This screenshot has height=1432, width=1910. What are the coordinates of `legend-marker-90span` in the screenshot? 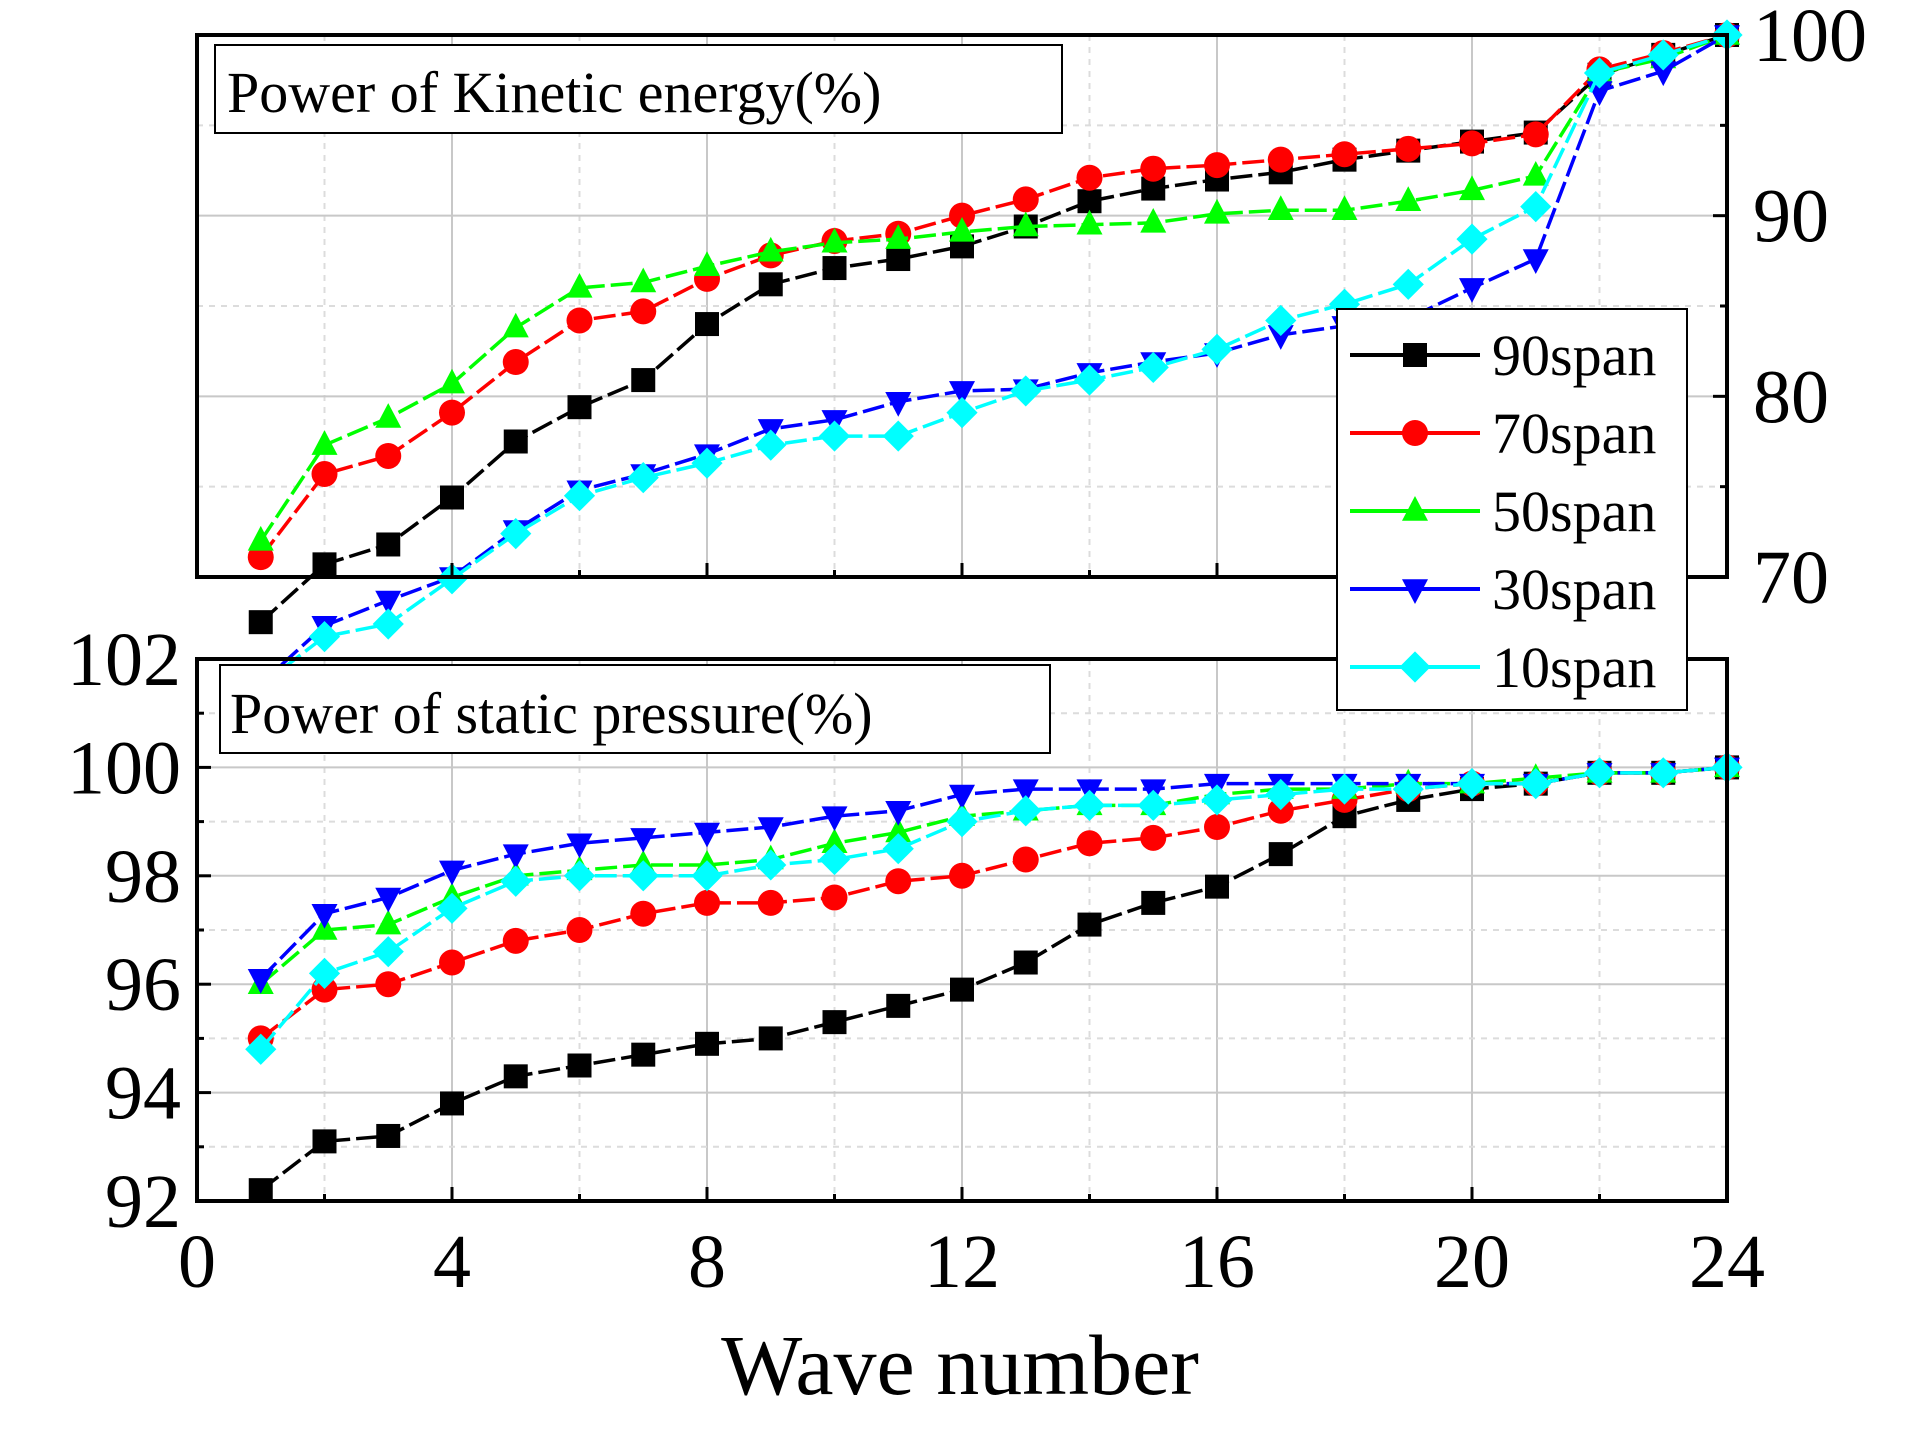 It's located at (1415, 355).